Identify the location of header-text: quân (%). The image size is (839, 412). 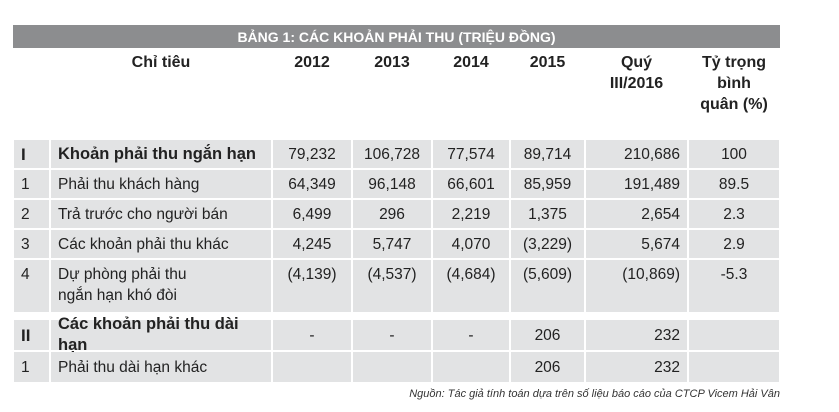
(734, 104).